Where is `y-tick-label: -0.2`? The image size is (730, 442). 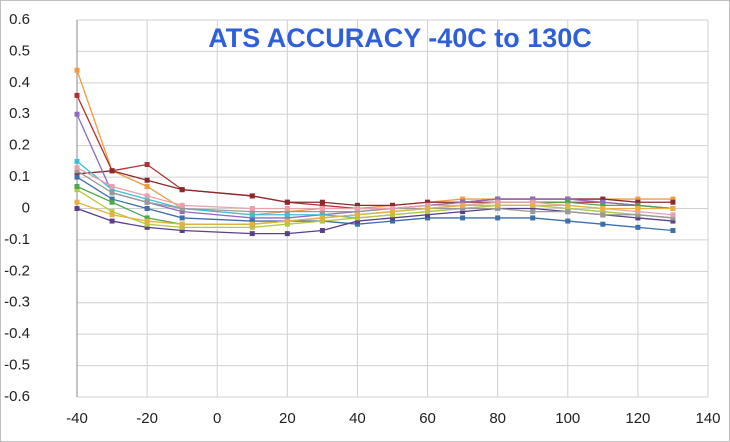
y-tick-label: -0.2 is located at coordinates (17, 270).